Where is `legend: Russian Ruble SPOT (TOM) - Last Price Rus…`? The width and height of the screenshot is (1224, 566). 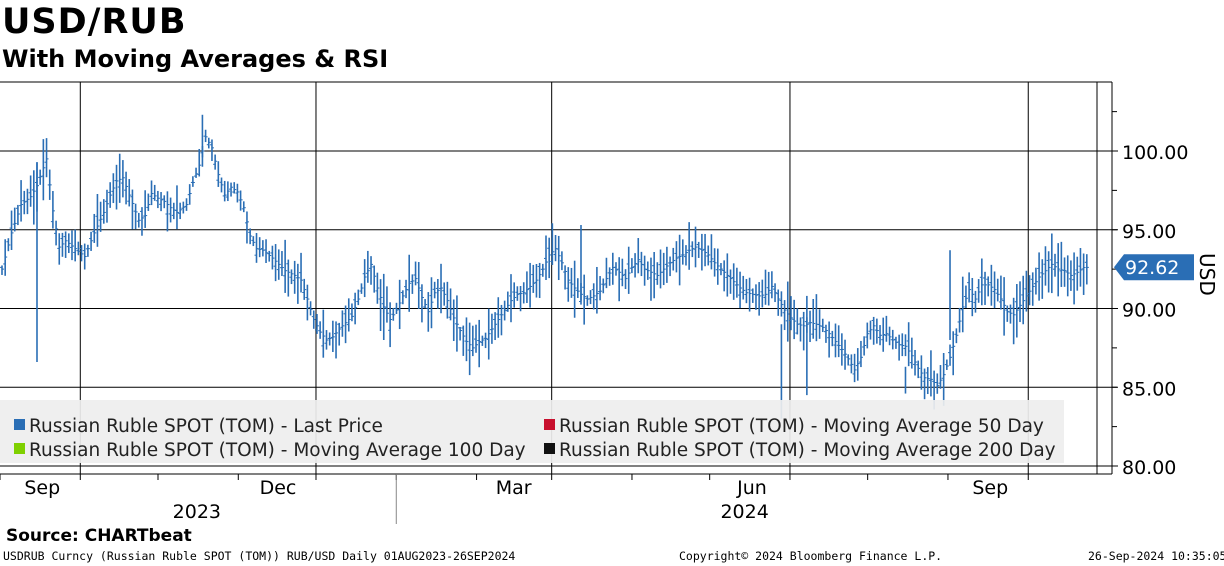
legend: Russian Ruble SPOT (TOM) - Last Price Rus… is located at coordinates (532, 431).